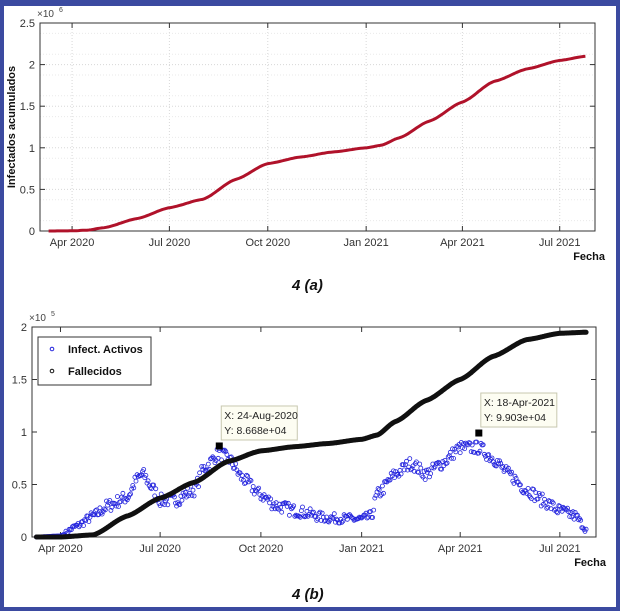  Describe the element at coordinates (24, 433) in the screenshot. I see `y-tick-label: 1` at that location.